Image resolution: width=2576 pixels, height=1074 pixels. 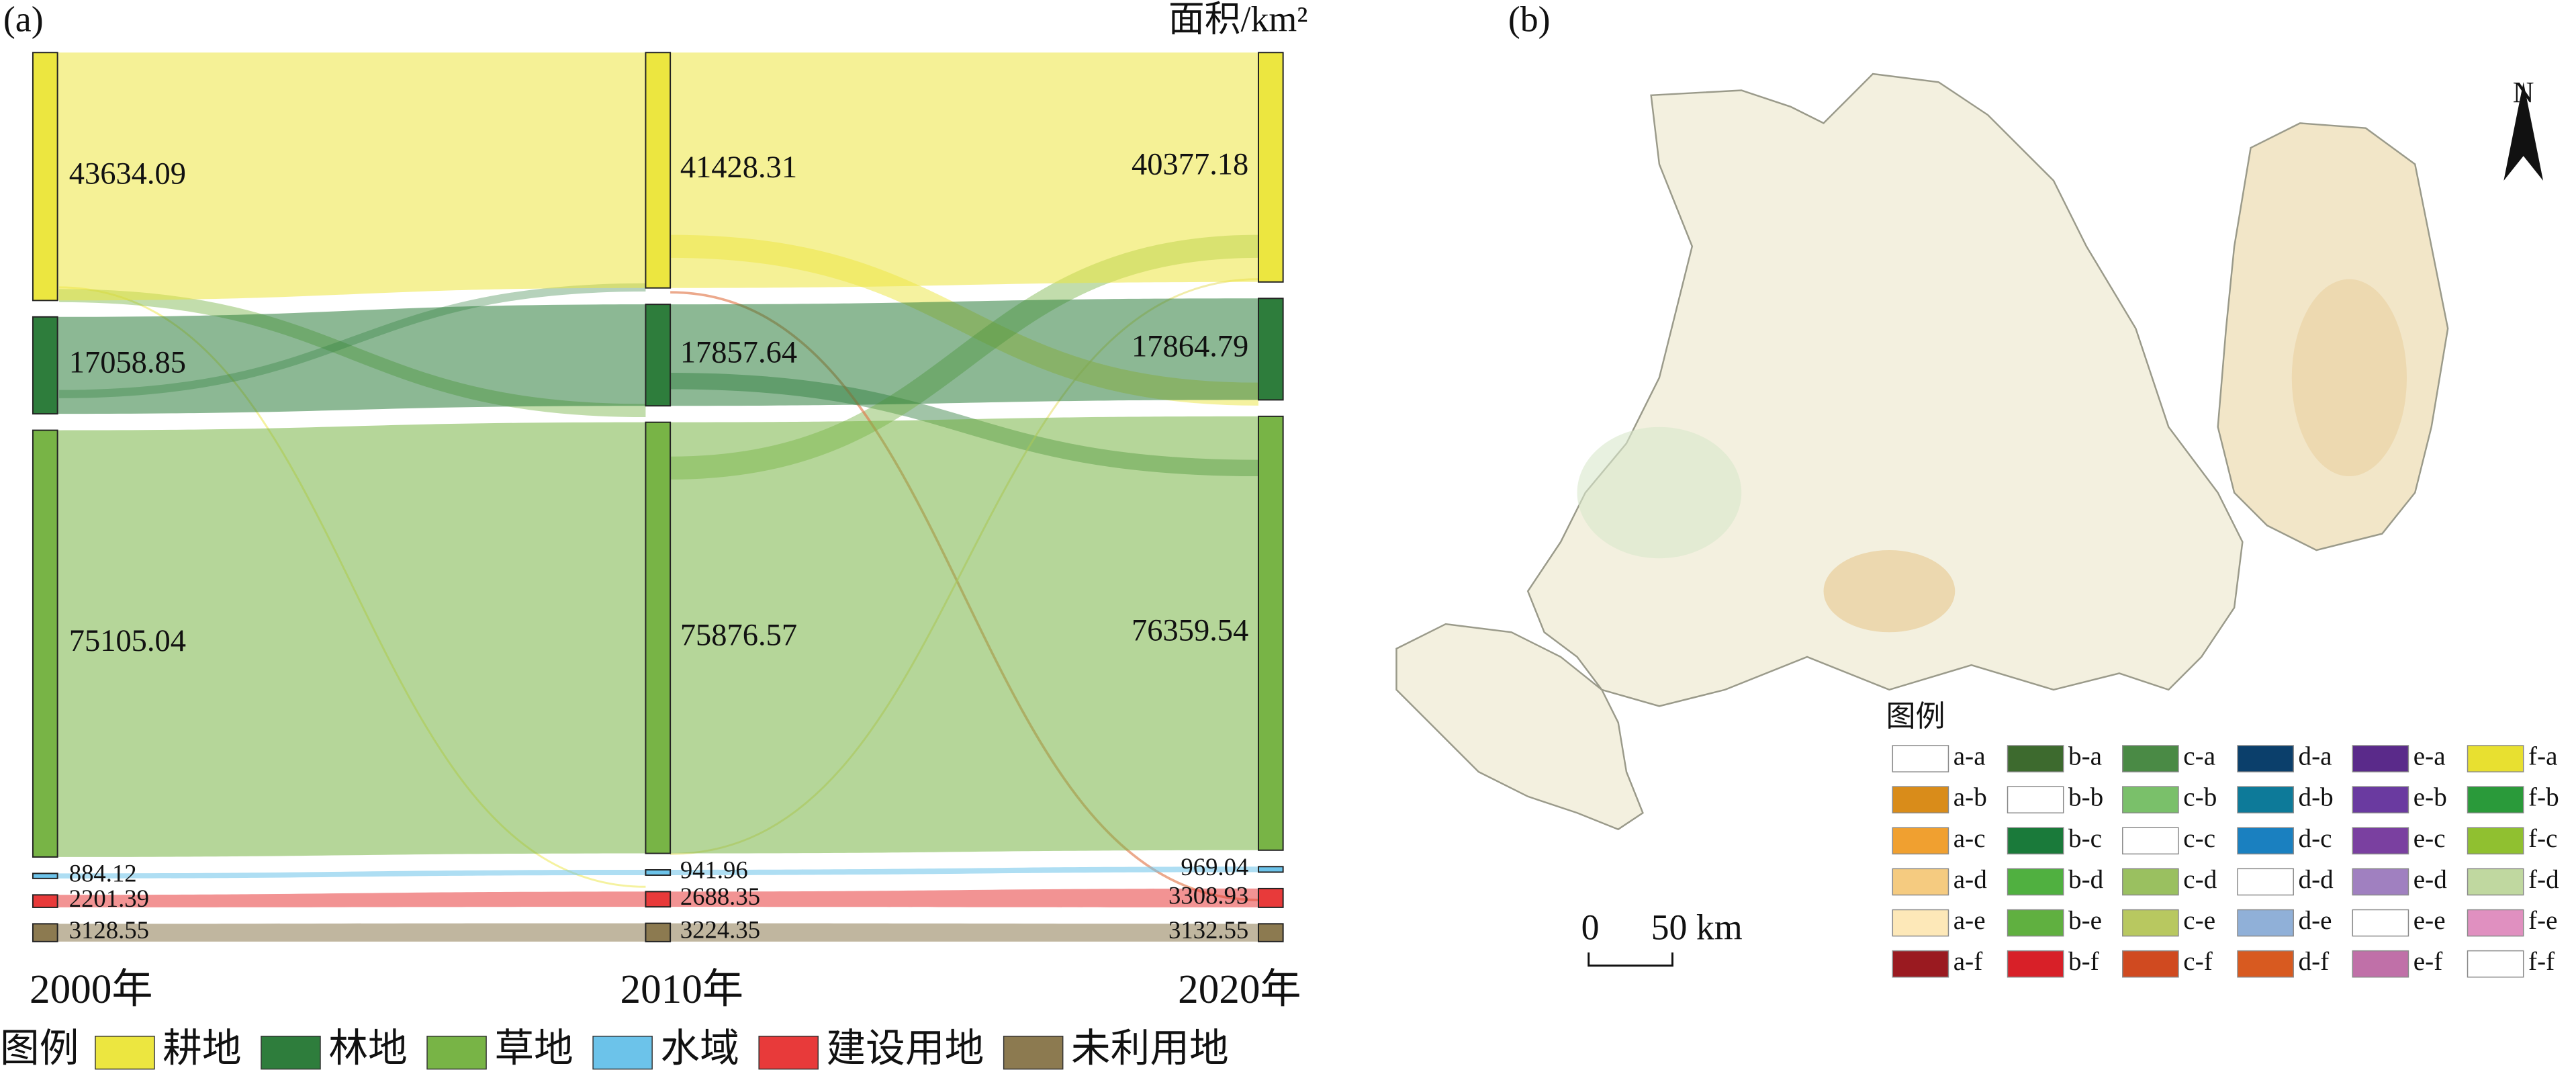 I want to click on legend-label: 建设用地, so click(x=905, y=1049).